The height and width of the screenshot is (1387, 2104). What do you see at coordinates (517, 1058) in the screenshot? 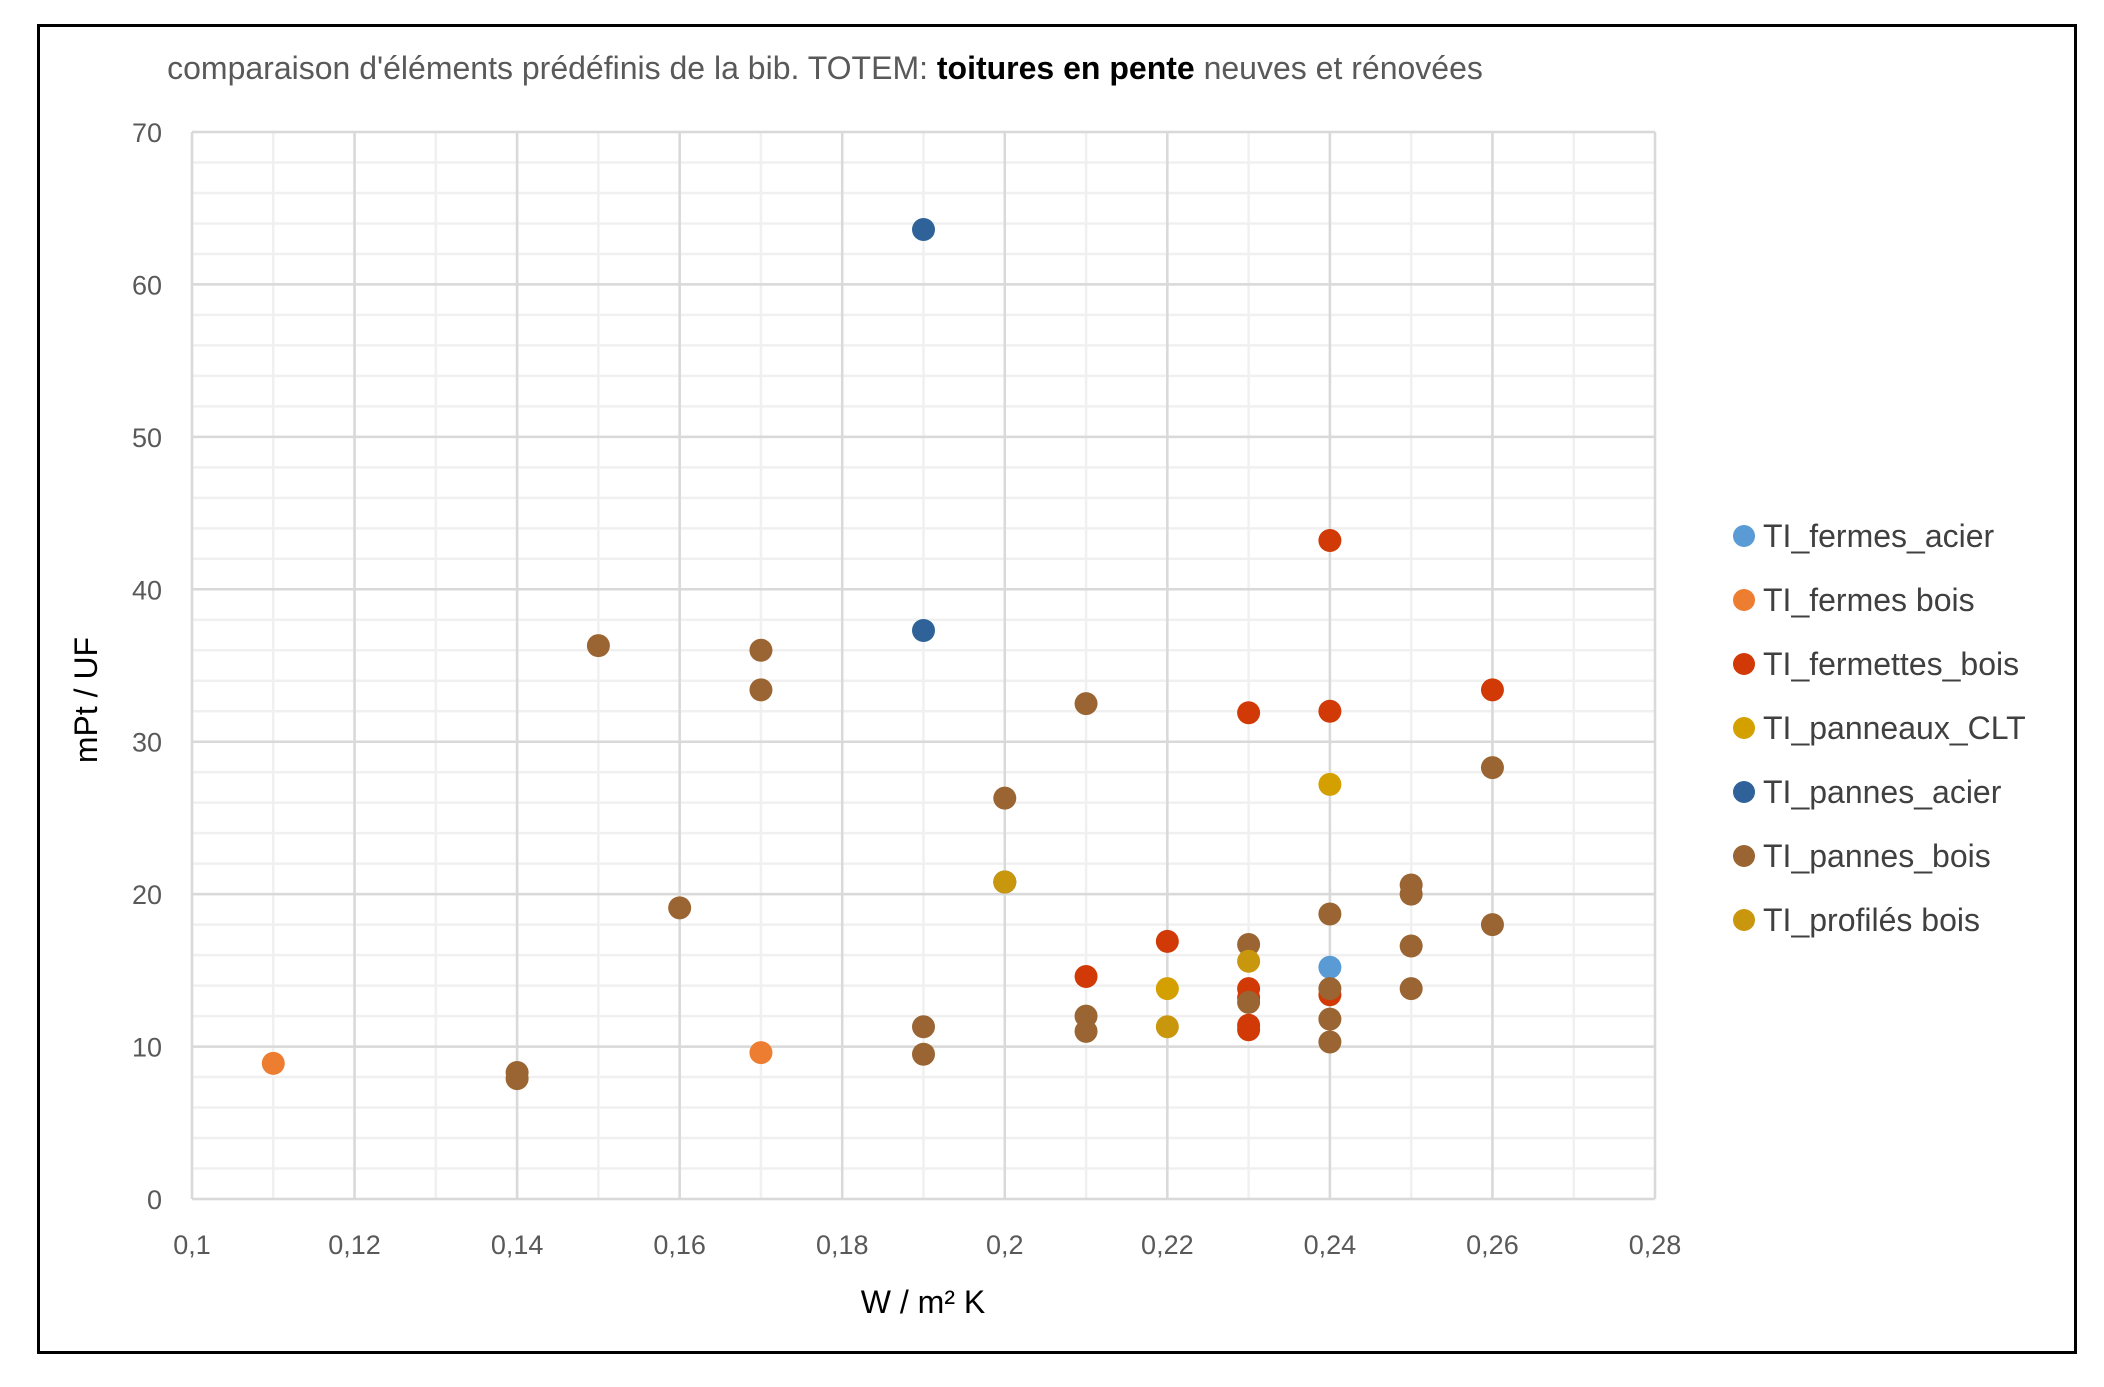
I see `series-ti-fermes-bois` at bounding box center [517, 1058].